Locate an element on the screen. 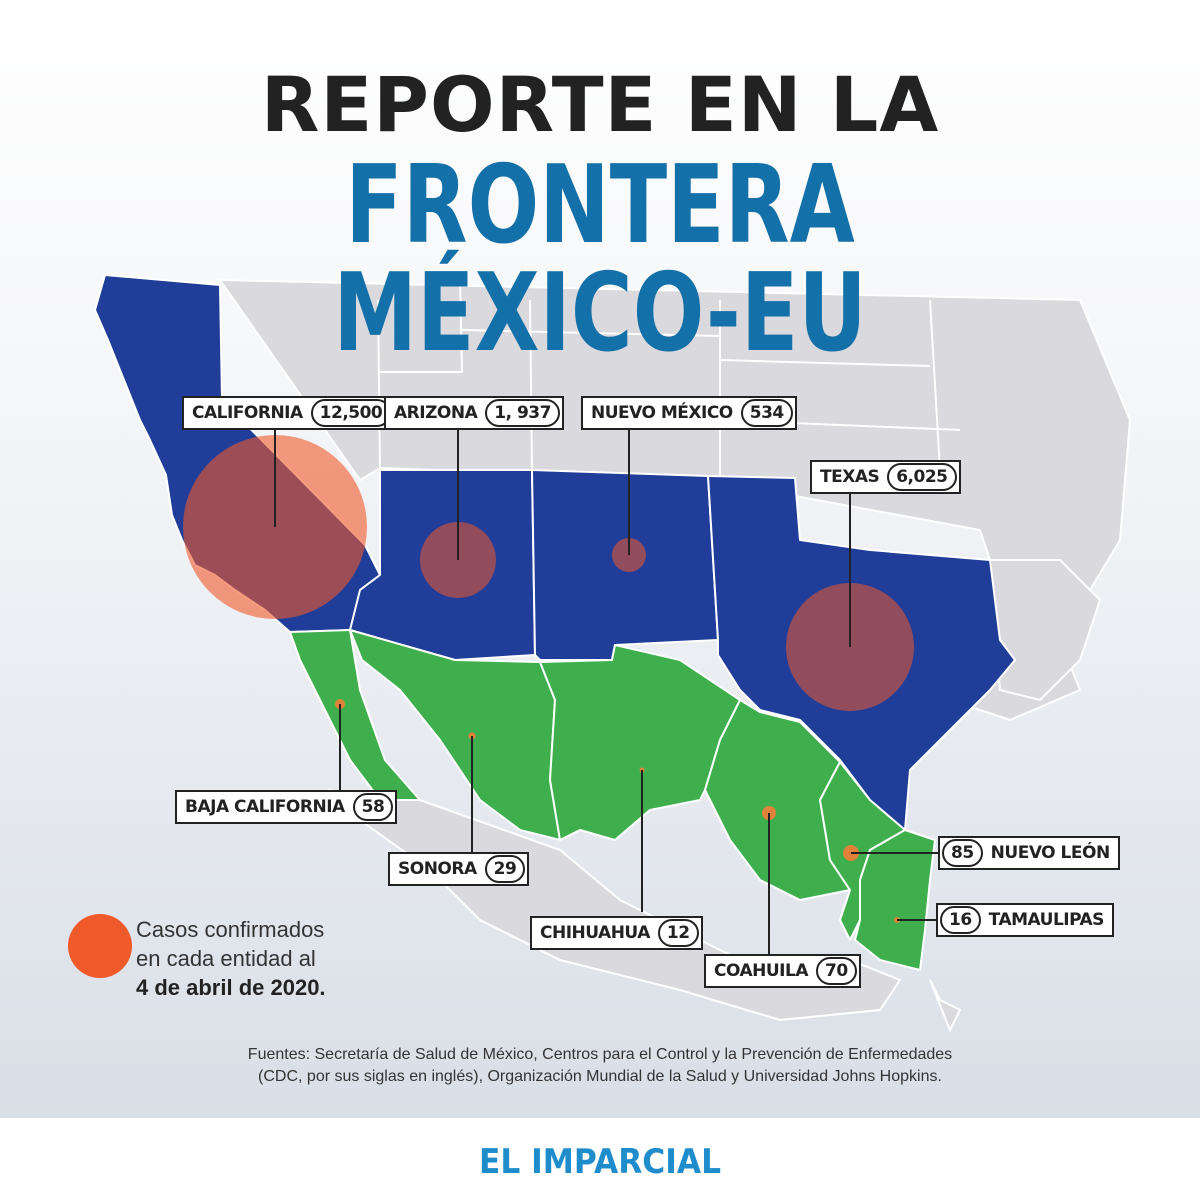  label-sonora: SONORA 29 is located at coordinates (459, 869).